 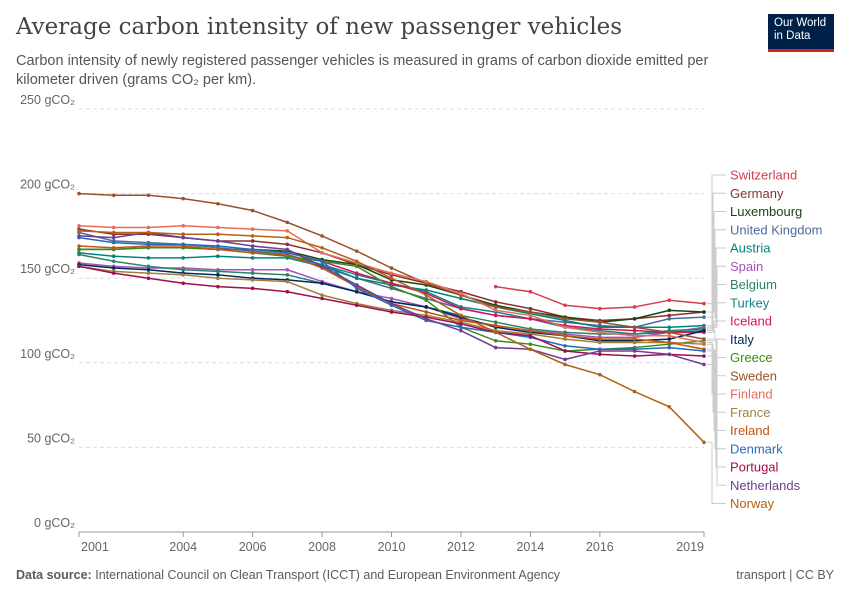 What do you see at coordinates (750, 430) in the screenshot?
I see `legend-label: Ireland` at bounding box center [750, 430].